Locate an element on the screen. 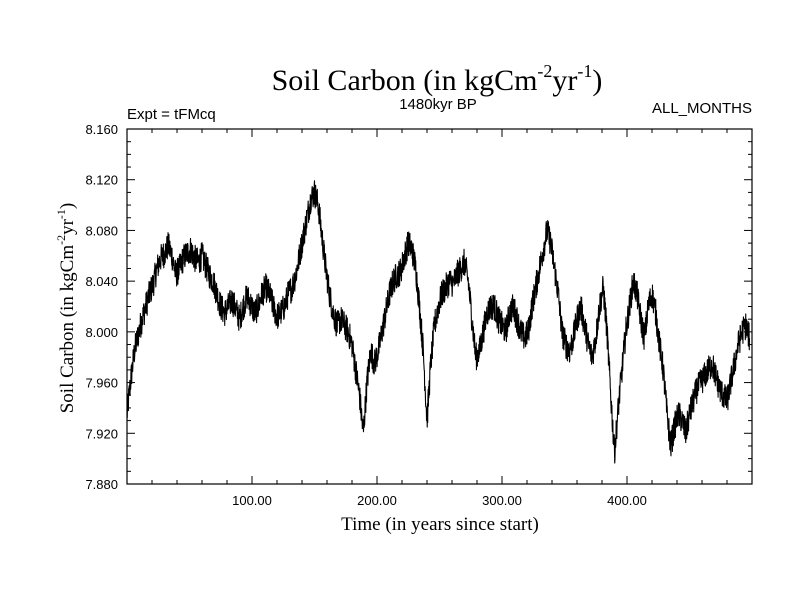 The image size is (800, 600). season-label: ALL_MONTHS is located at coordinates (702, 108).